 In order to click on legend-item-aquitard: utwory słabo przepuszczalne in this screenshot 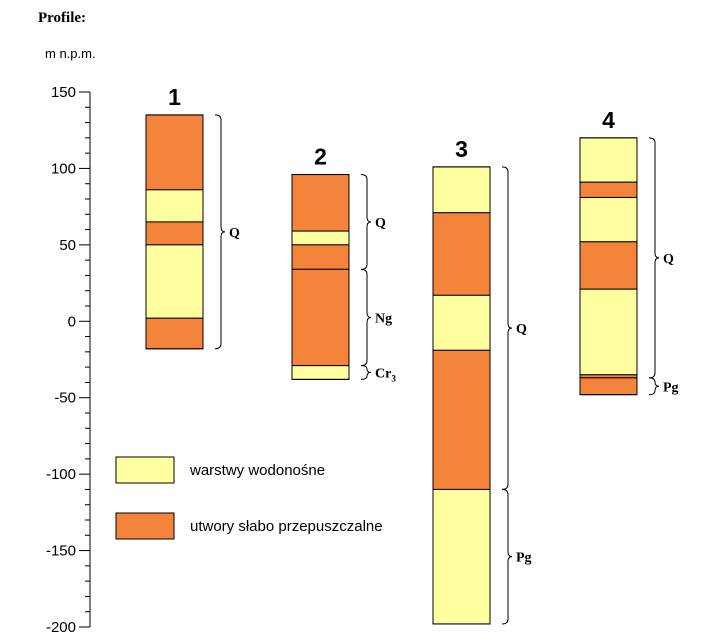, I will do `click(249, 526)`.